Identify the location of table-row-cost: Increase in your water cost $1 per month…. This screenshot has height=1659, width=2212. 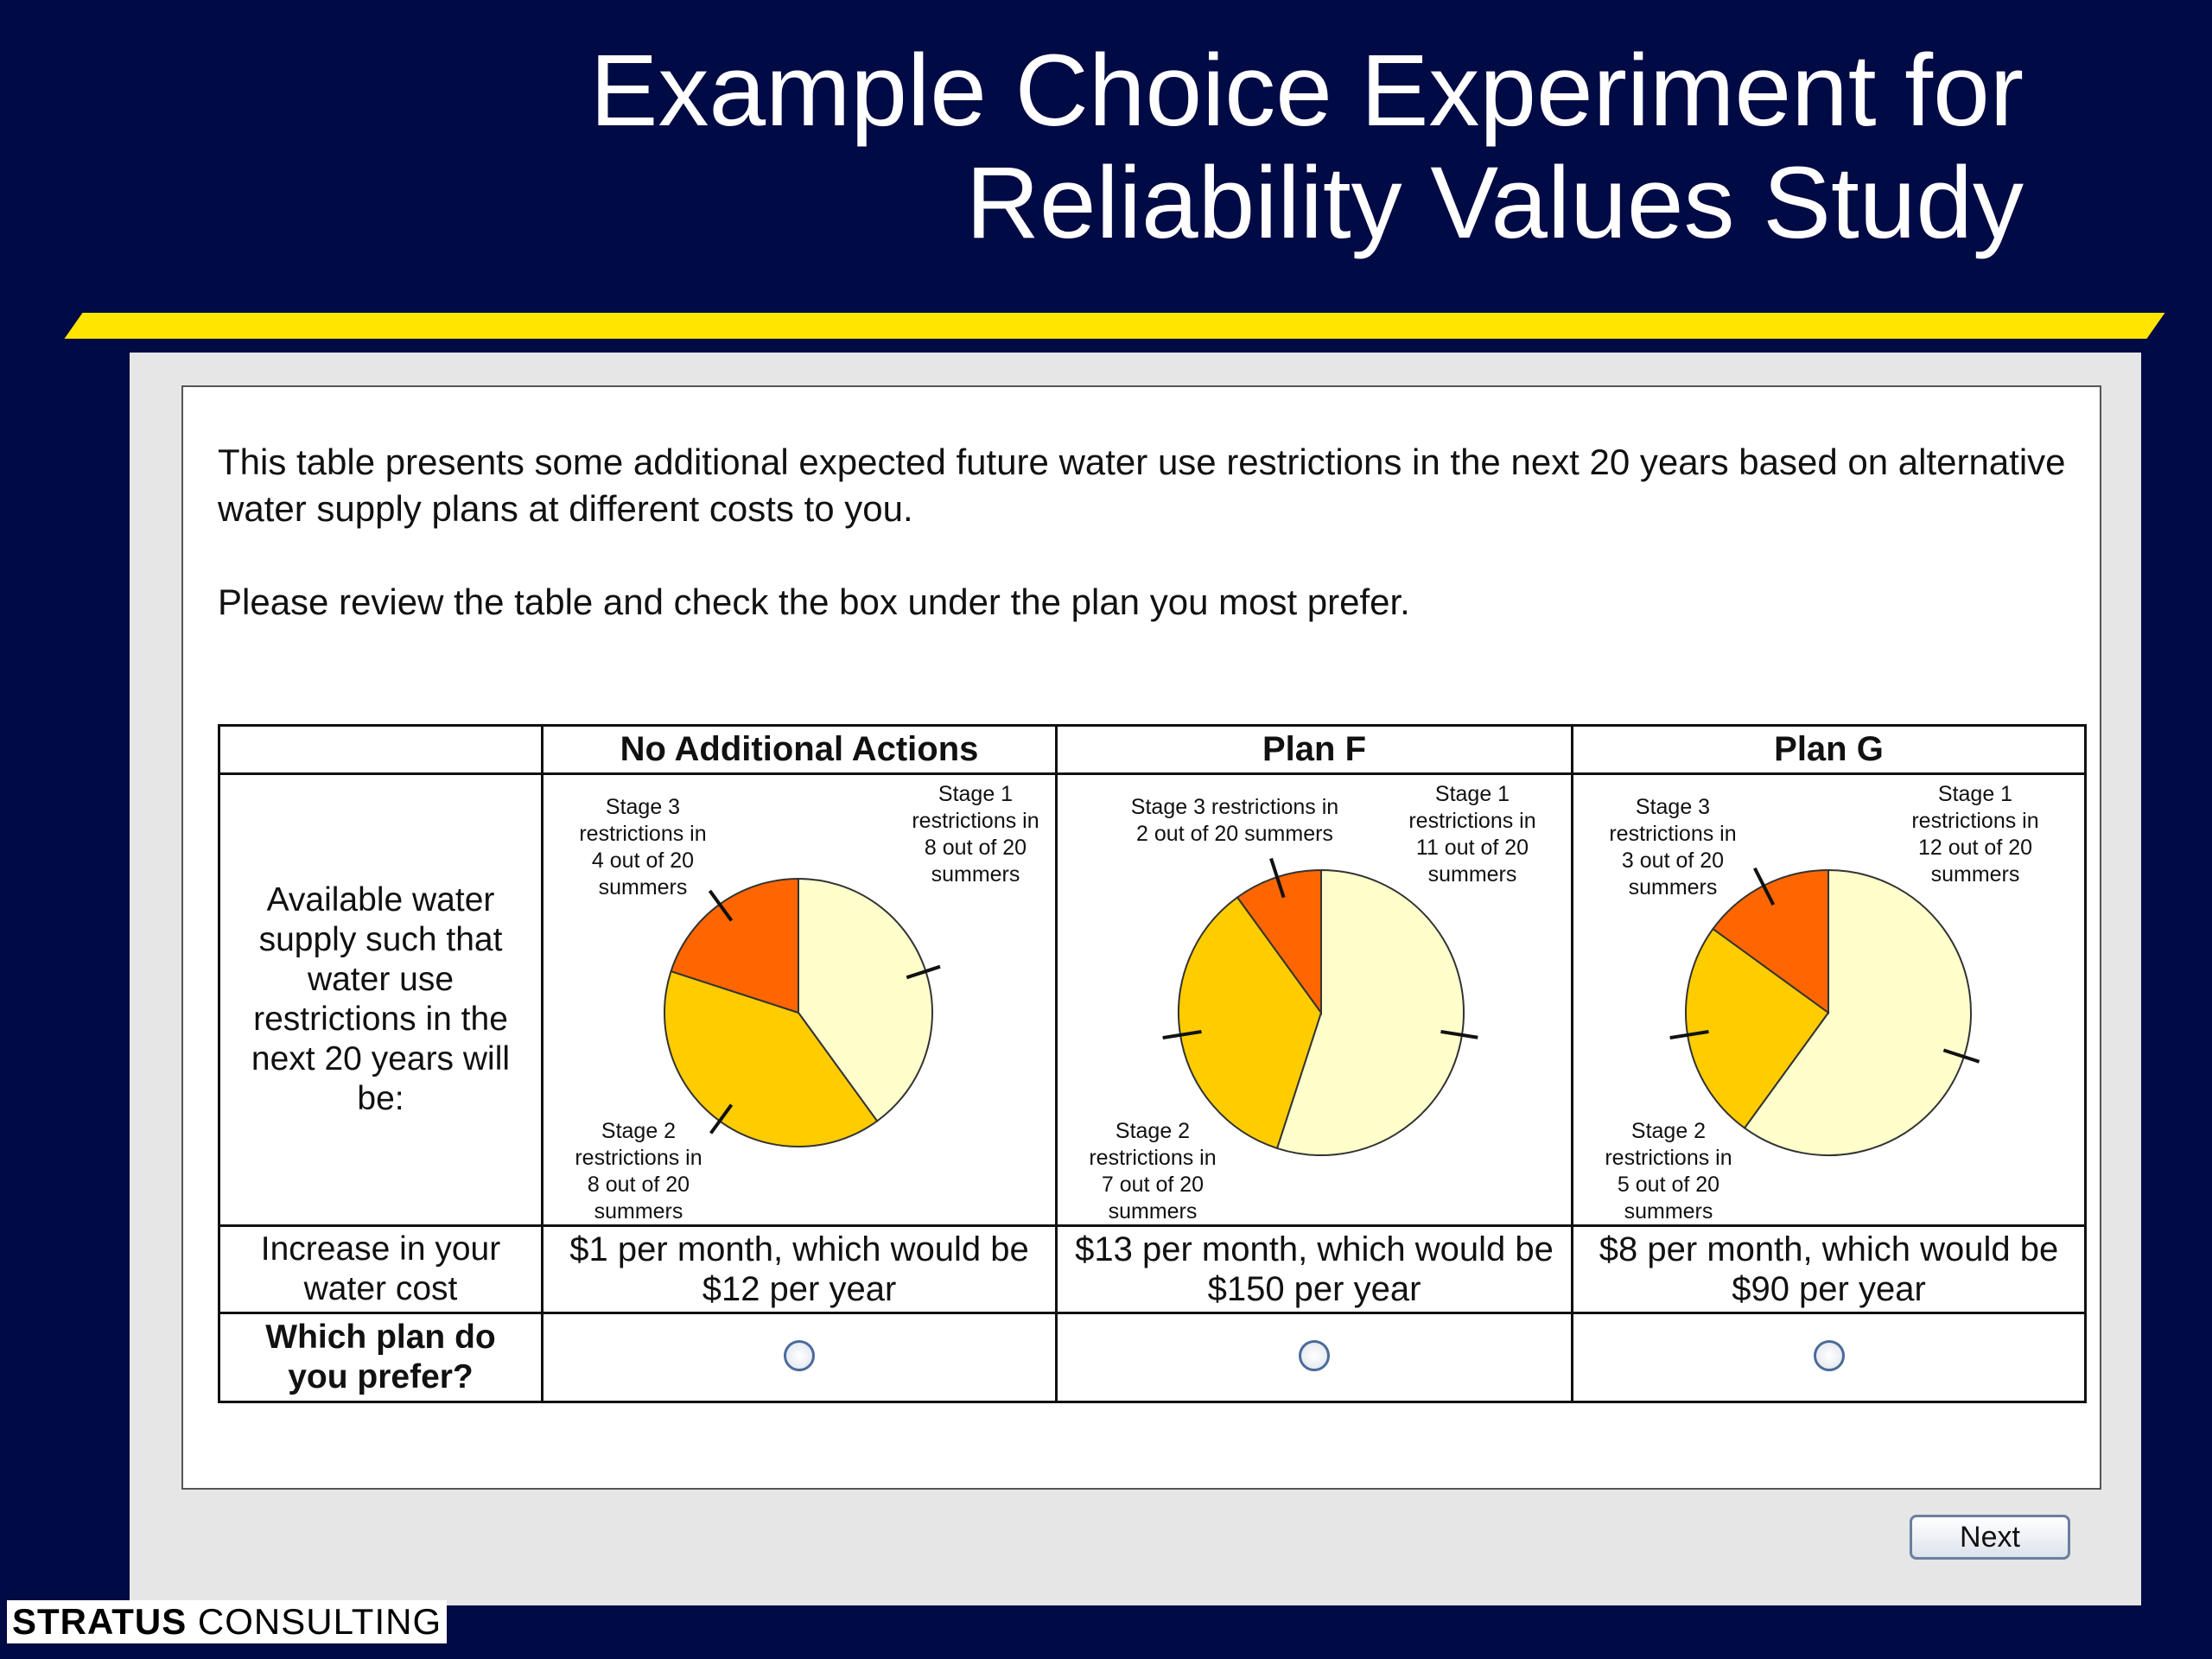
(1152, 1269).